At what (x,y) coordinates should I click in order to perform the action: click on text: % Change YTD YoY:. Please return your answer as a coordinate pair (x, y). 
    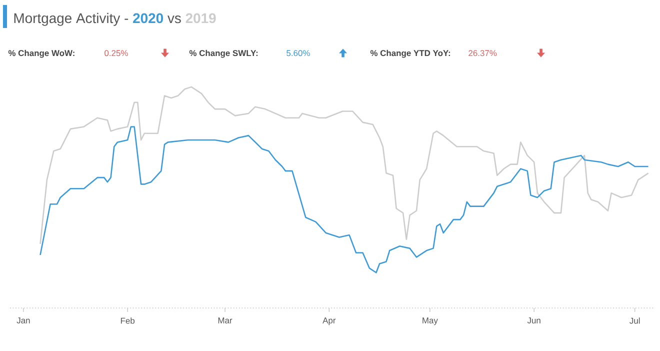
    Looking at the image, I should click on (410, 54).